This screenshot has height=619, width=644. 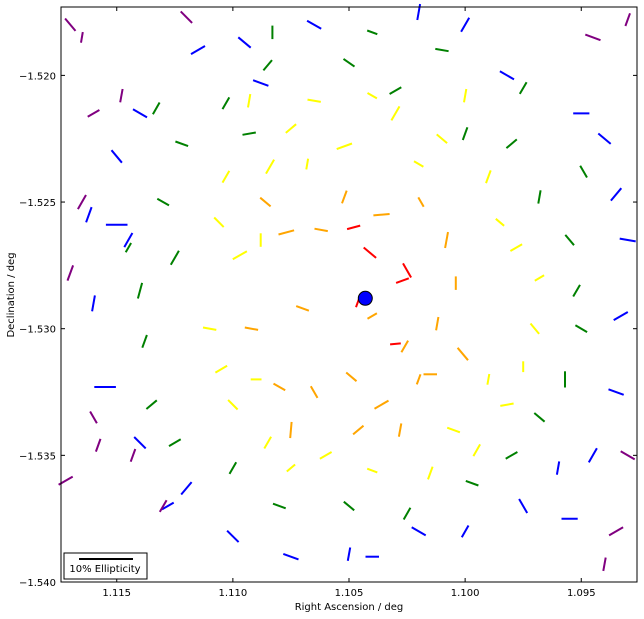 I want to click on x-tick-label: 1.110, so click(x=233, y=593).